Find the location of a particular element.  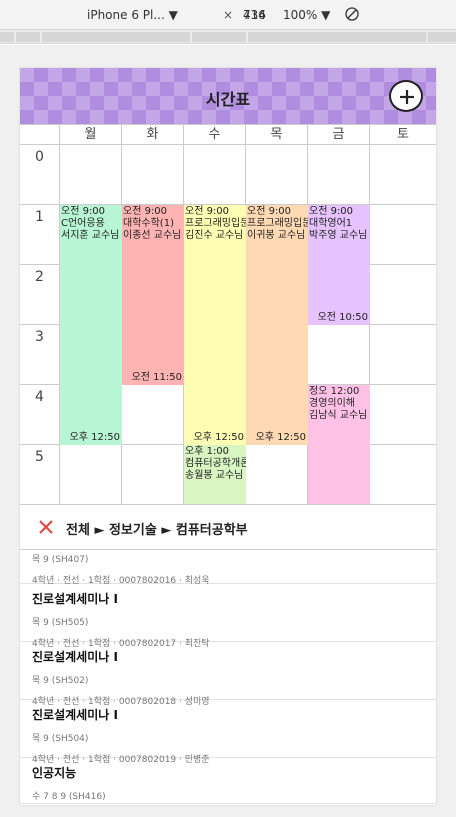

course-prof: 서지훈 교수님 is located at coordinates (90, 235).